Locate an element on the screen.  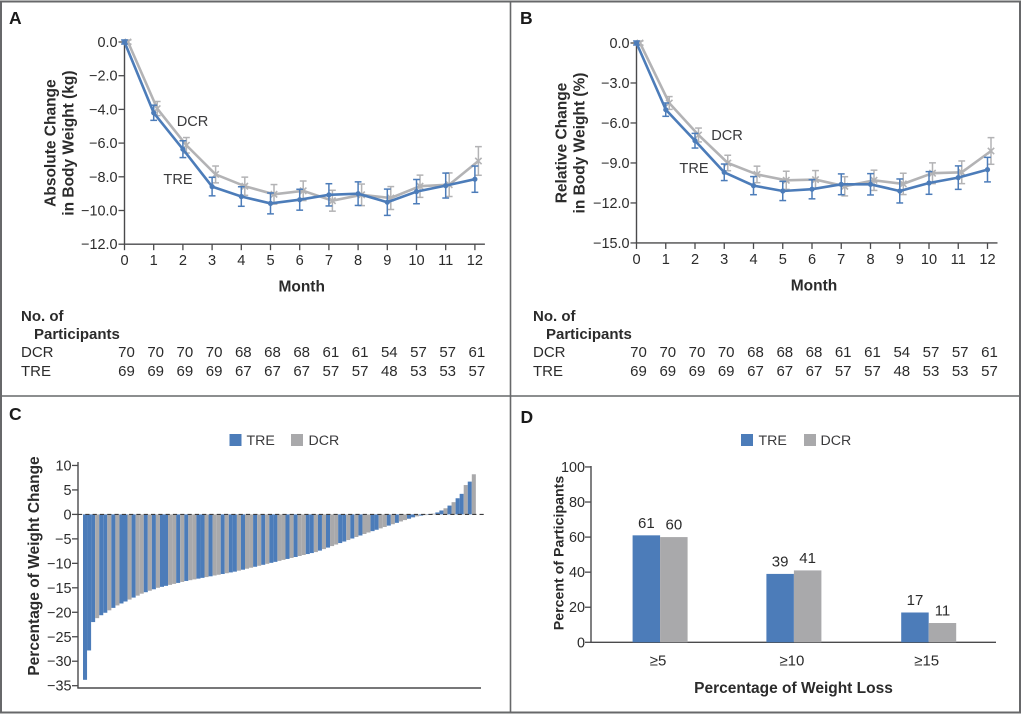
svg-text: ≥5 is located at coordinates (658, 660).